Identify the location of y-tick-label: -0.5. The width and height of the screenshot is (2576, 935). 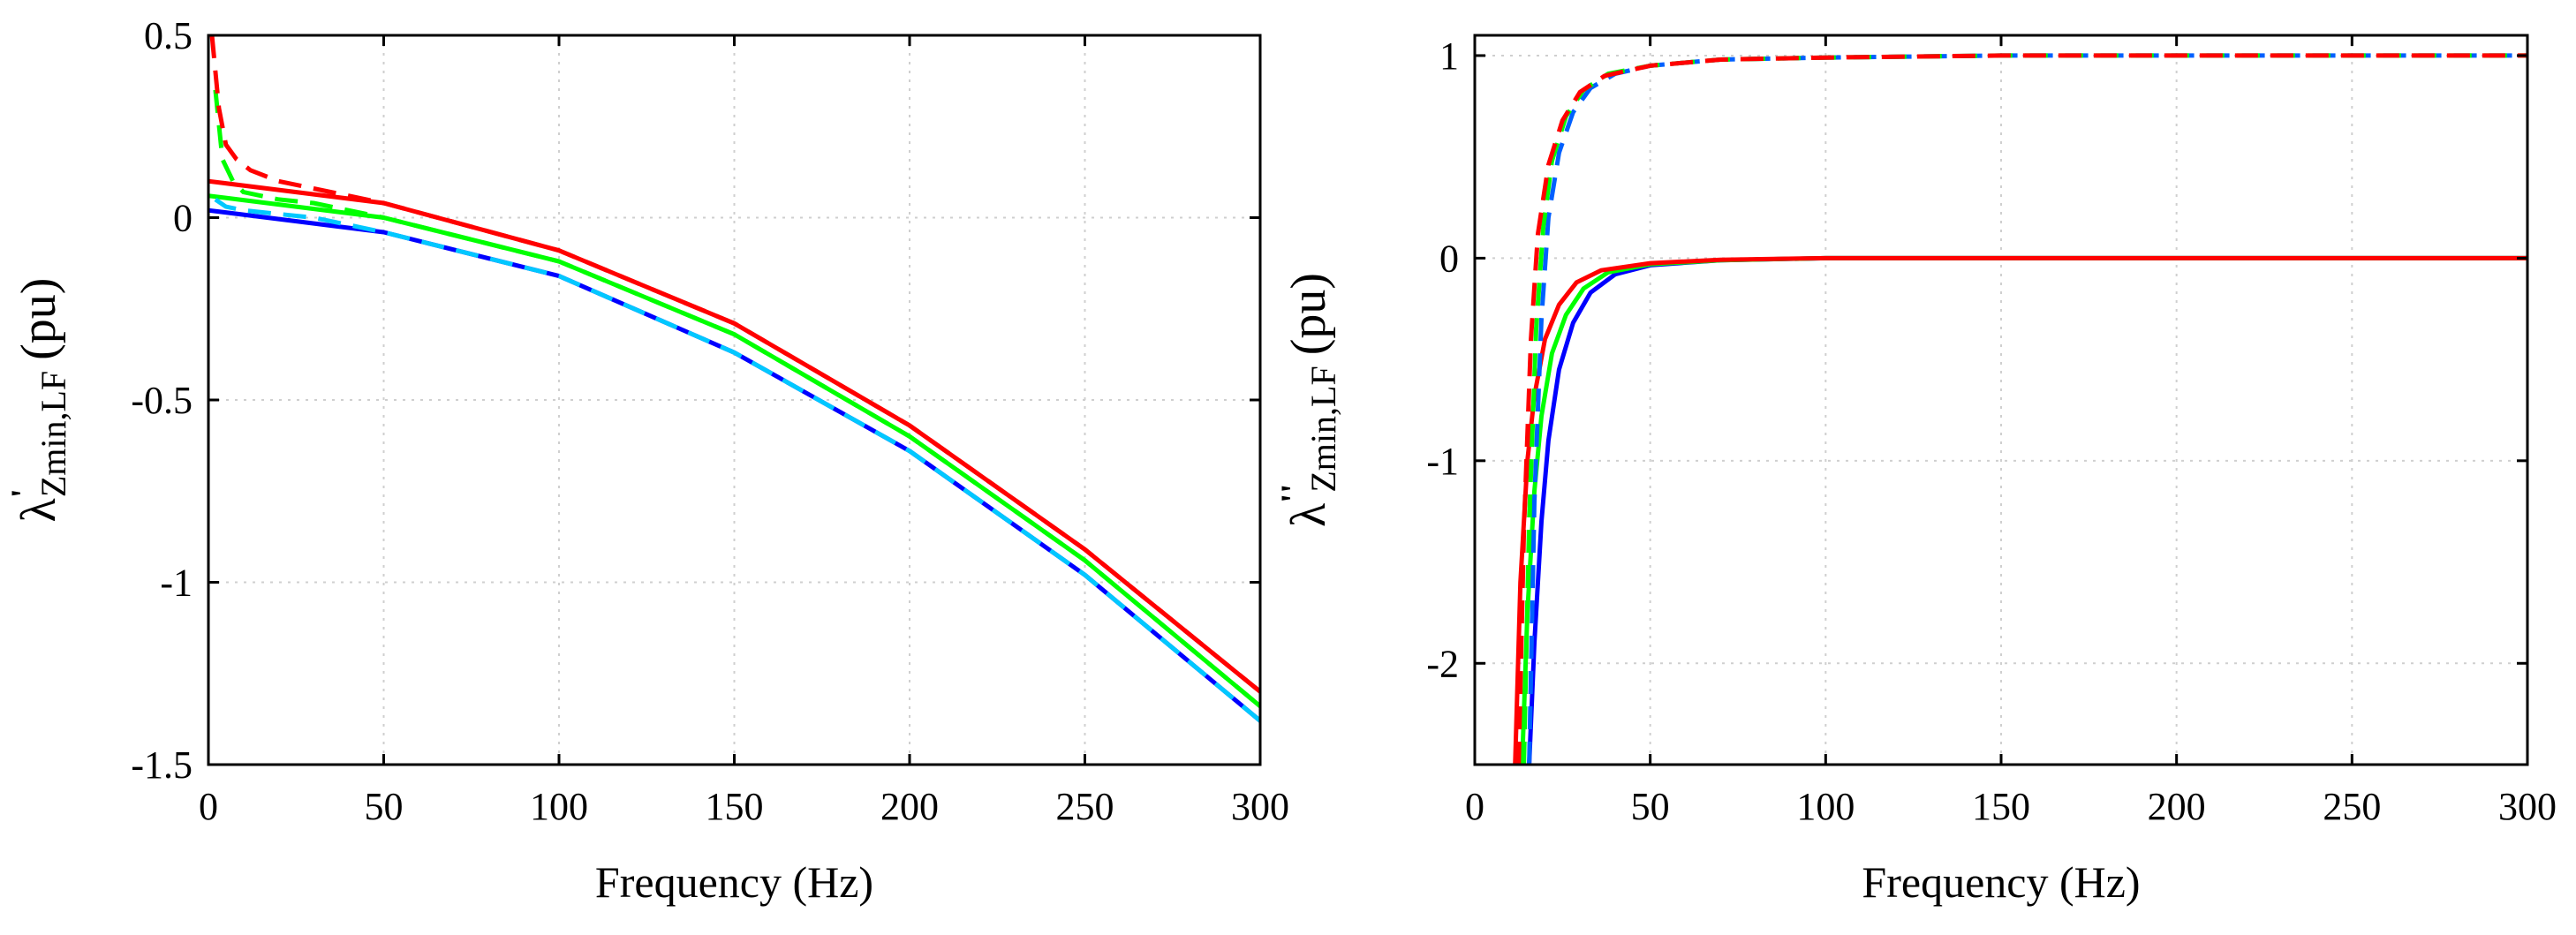
(162, 400).